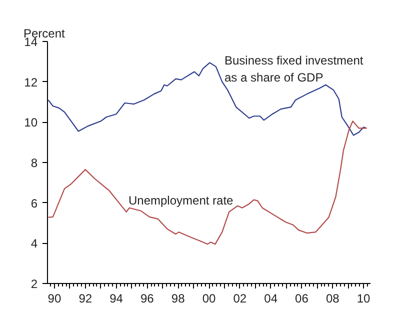  Describe the element at coordinates (55, 299) in the screenshot. I see `x-tick-label: 90` at that location.